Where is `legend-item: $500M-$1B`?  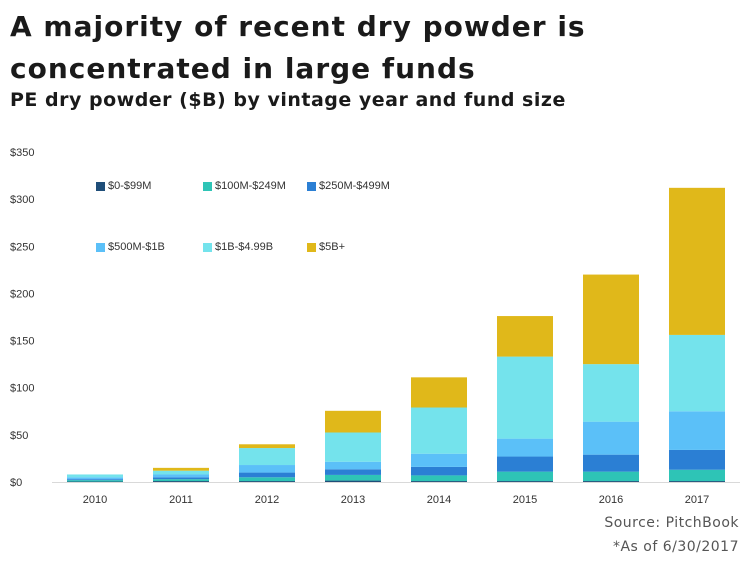 legend-item: $500M-$1B is located at coordinates (130, 247).